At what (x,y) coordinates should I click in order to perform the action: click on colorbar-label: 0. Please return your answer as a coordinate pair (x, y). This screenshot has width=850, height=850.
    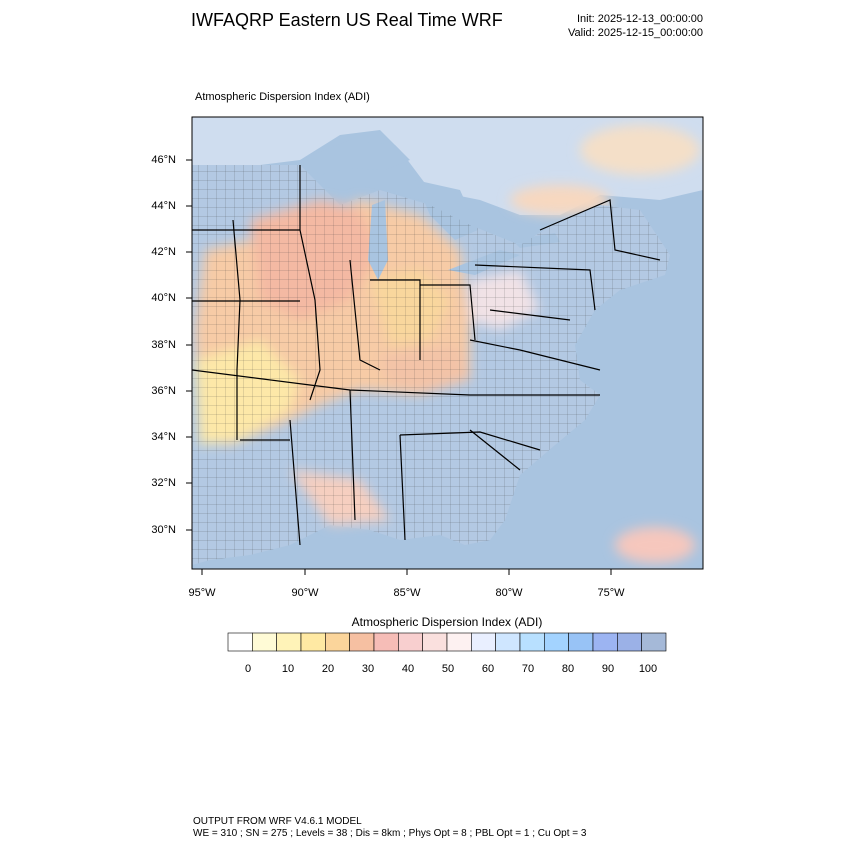
    Looking at the image, I should click on (248, 669).